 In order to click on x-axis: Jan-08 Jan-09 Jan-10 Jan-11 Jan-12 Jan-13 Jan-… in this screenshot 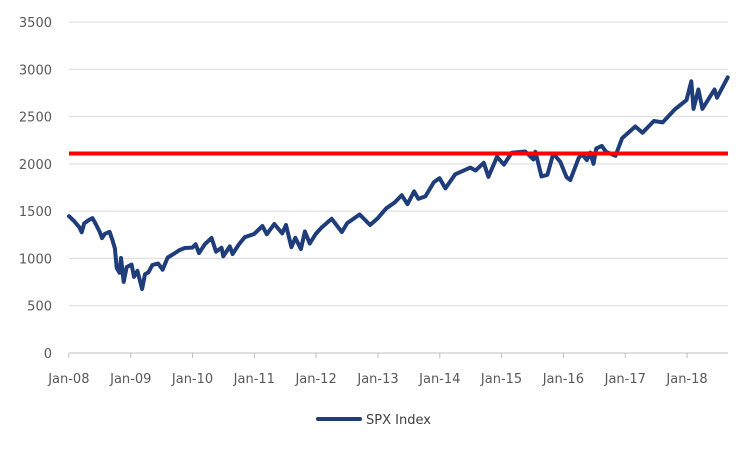, I will do `click(387, 369)`.